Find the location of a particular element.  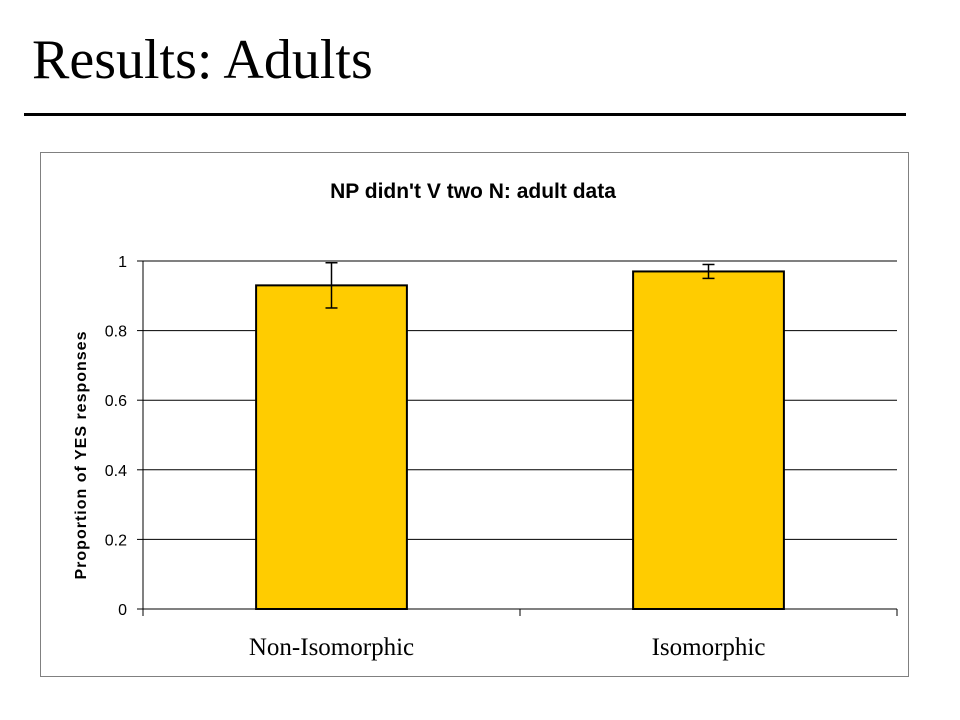

chart-title: NP didn't V two N: adult data is located at coordinates (473, 191).